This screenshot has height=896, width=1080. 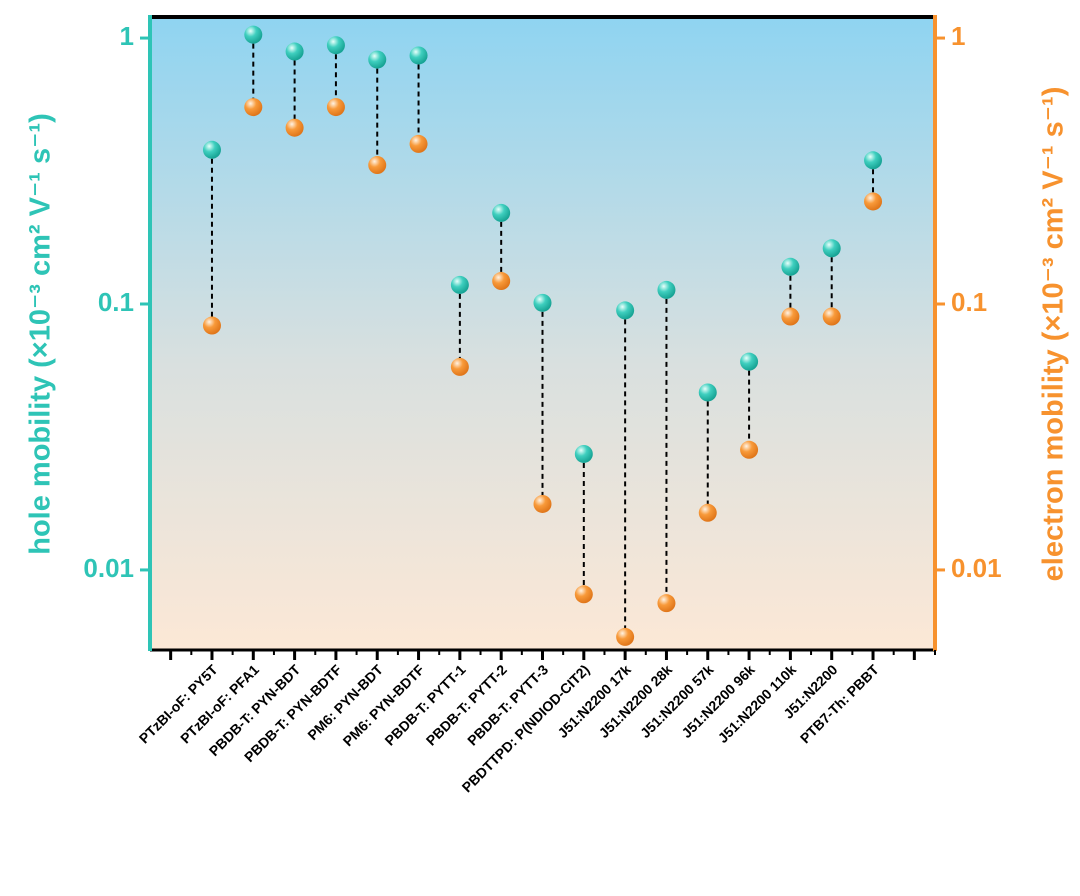 What do you see at coordinates (718, 701) in the screenshot?
I see `x-tick-label: J51:N2200 96k` at bounding box center [718, 701].